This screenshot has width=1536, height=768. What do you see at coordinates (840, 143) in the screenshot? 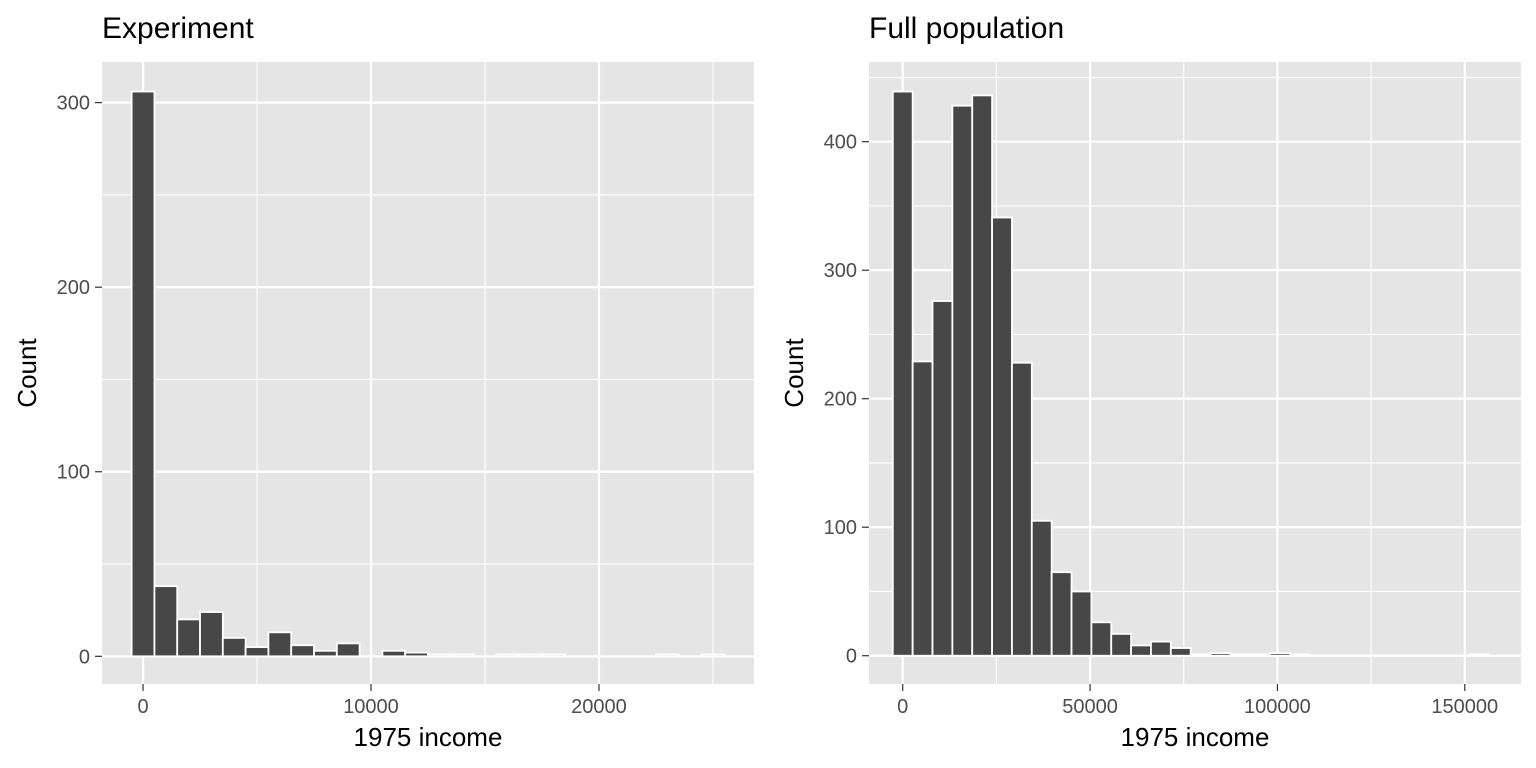
I see `y-tick-label: 400` at bounding box center [840, 143].